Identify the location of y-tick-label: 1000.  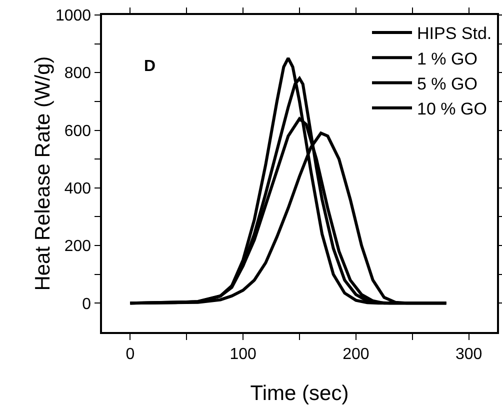
(73, 16).